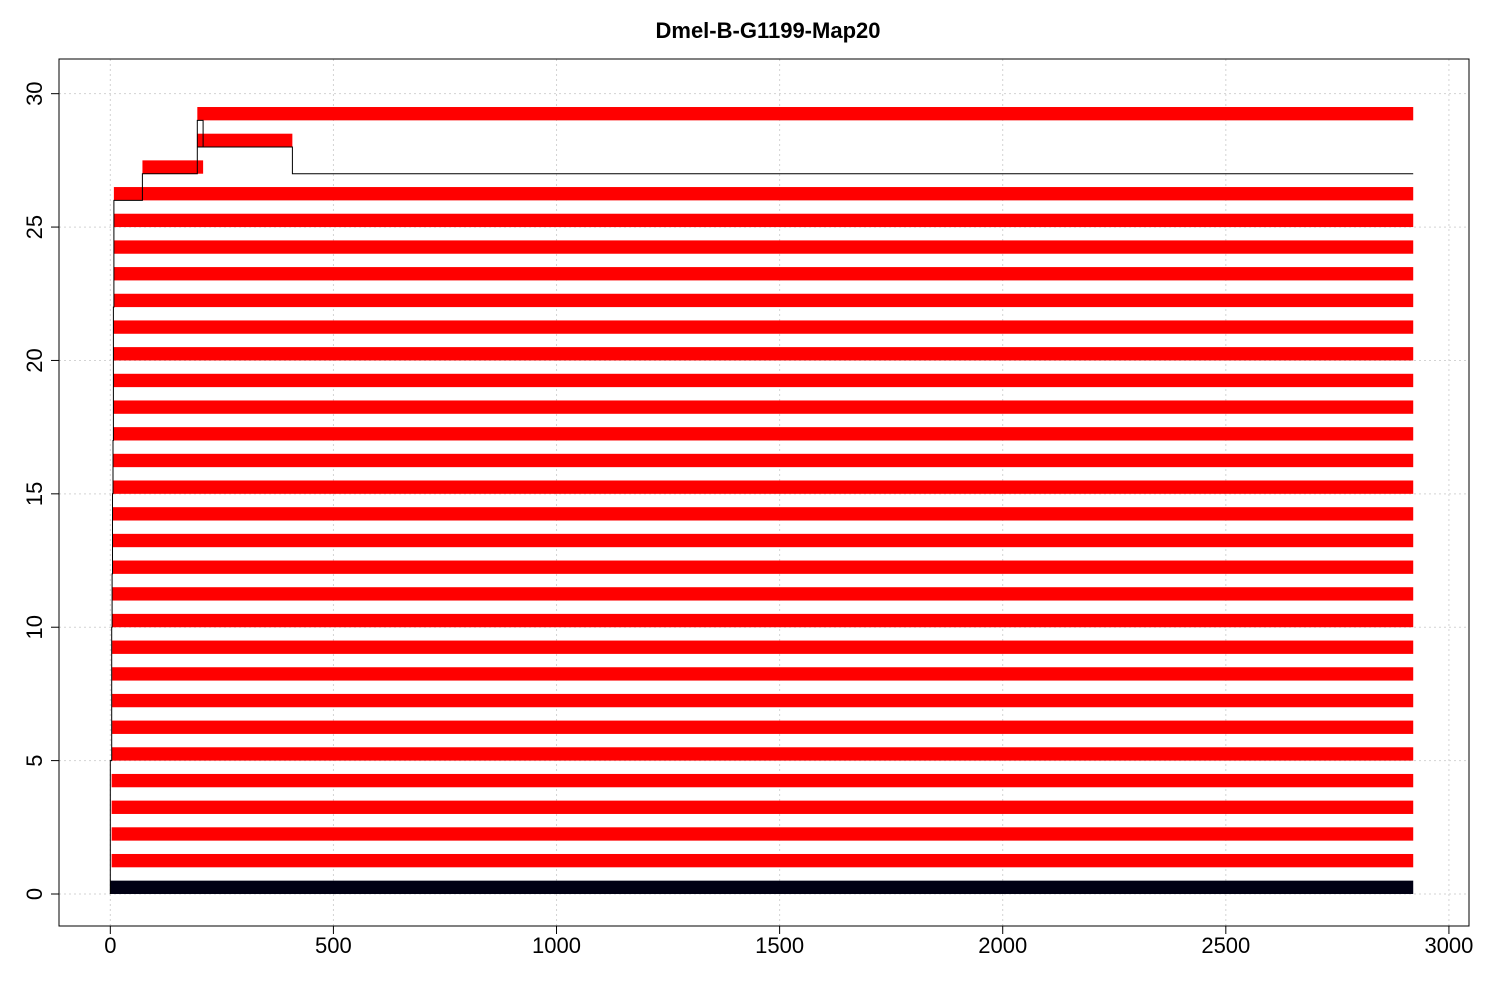 The height and width of the screenshot is (1000, 1500). What do you see at coordinates (34, 360) in the screenshot?
I see `y-tick-label: 20` at bounding box center [34, 360].